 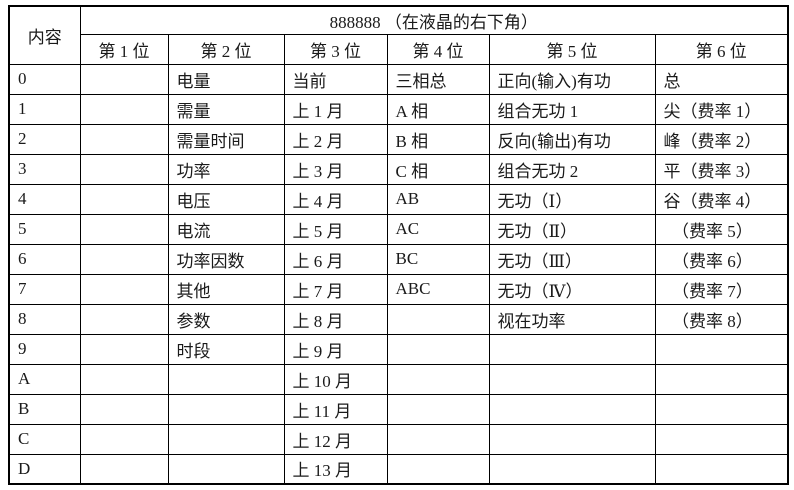 What do you see at coordinates (226, 139) in the screenshot?
I see `table-cell: 需量时间` at bounding box center [226, 139].